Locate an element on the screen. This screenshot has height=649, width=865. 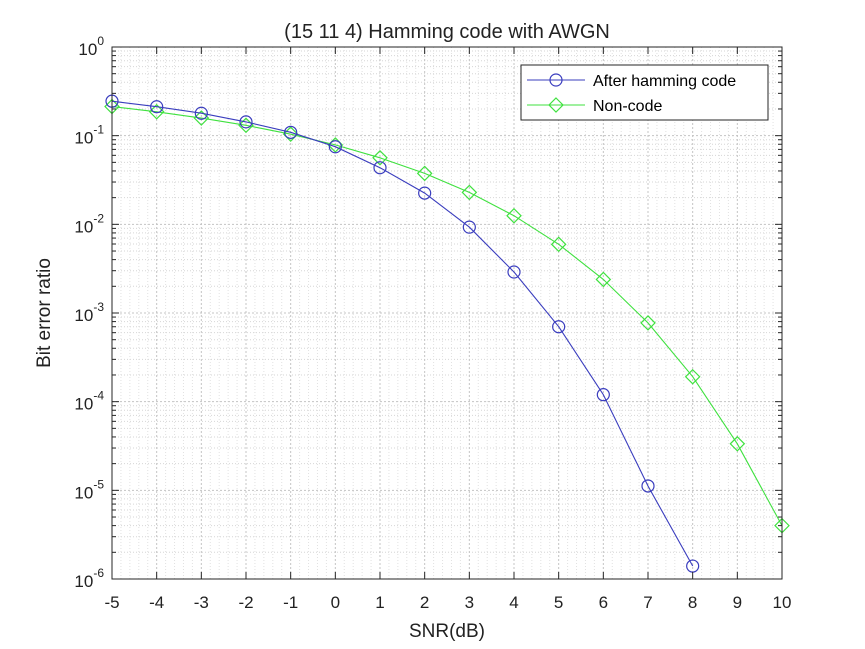
y-tick-label: 10⁻⁵ is located at coordinates (89, 489).